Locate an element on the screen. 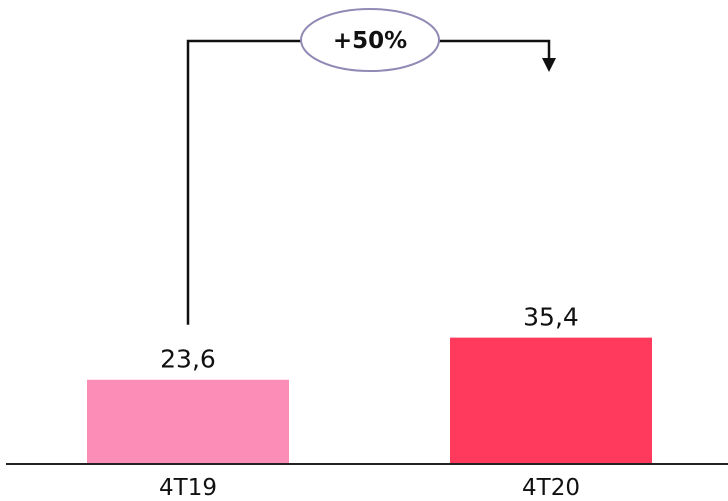 The width and height of the screenshot is (728, 501). x-tick-label-4t20: 4T20 is located at coordinates (551, 488).